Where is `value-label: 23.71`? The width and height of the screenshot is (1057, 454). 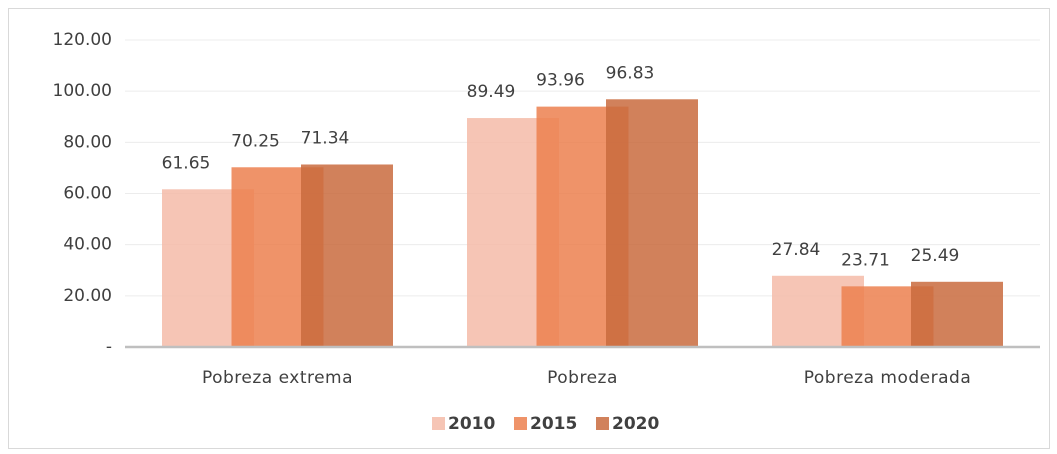 value-label: 23.71 is located at coordinates (865, 260).